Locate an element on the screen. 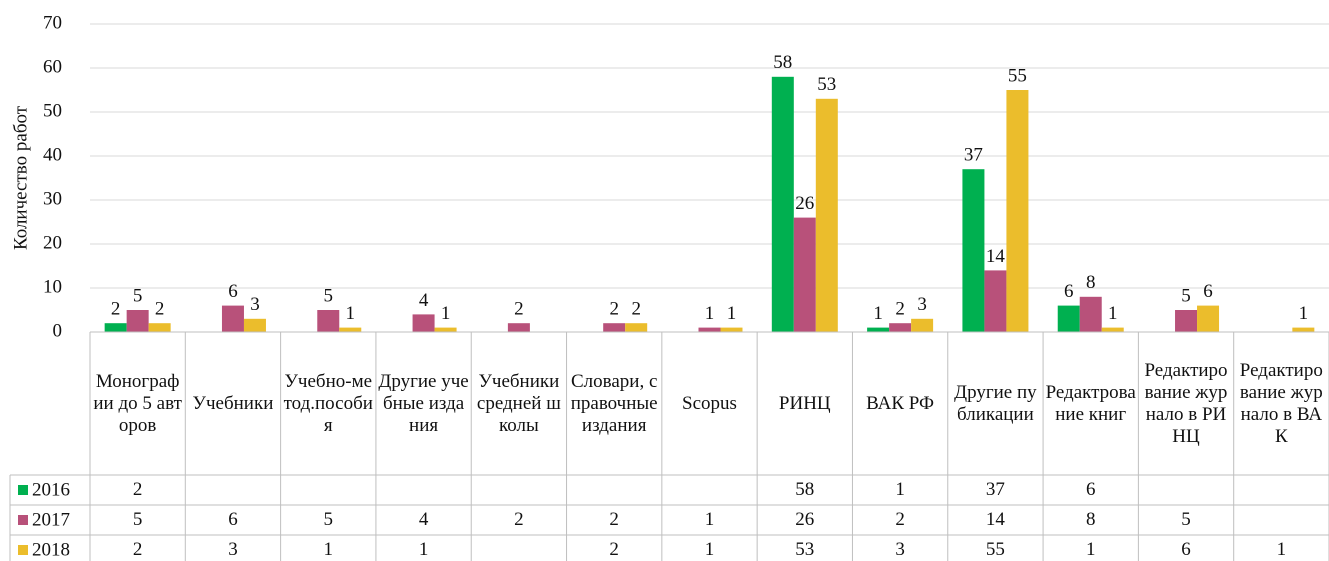  y-tick-label: 0 is located at coordinates (58, 330).